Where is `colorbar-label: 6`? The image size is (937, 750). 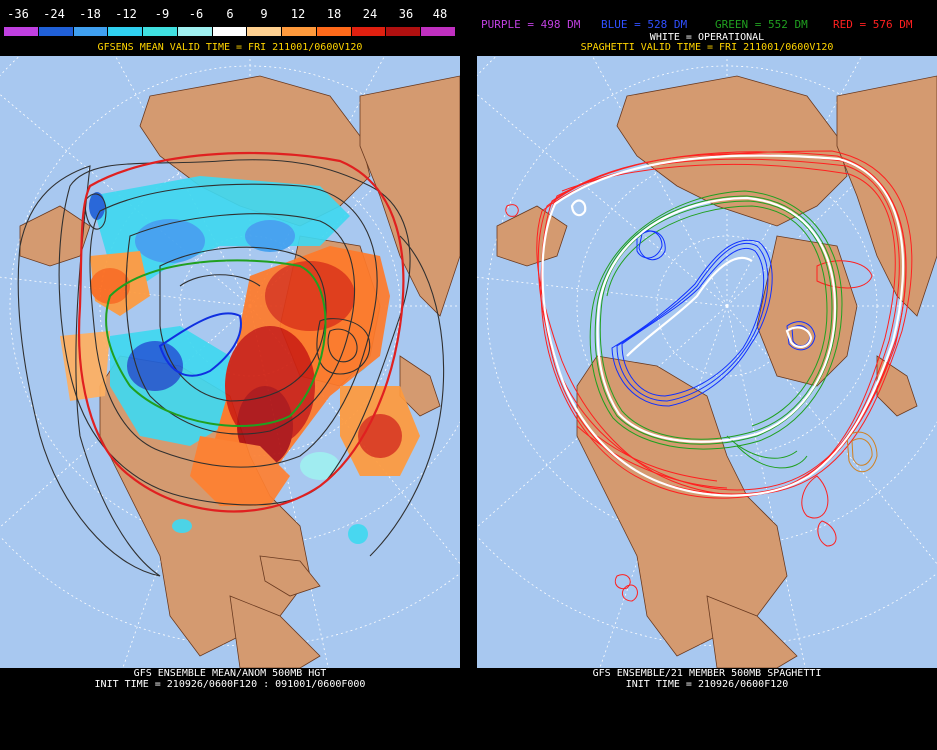 colorbar-label: 6 is located at coordinates (230, 14).